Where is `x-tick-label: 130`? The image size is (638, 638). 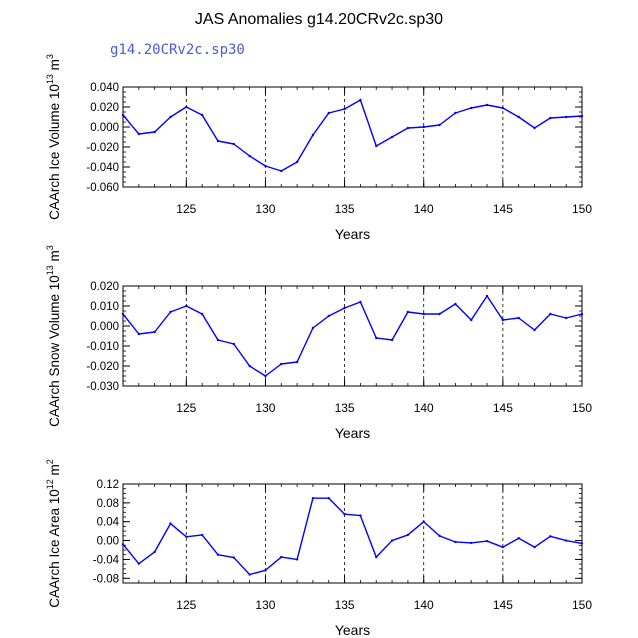
x-tick-label: 130 is located at coordinates (265, 605).